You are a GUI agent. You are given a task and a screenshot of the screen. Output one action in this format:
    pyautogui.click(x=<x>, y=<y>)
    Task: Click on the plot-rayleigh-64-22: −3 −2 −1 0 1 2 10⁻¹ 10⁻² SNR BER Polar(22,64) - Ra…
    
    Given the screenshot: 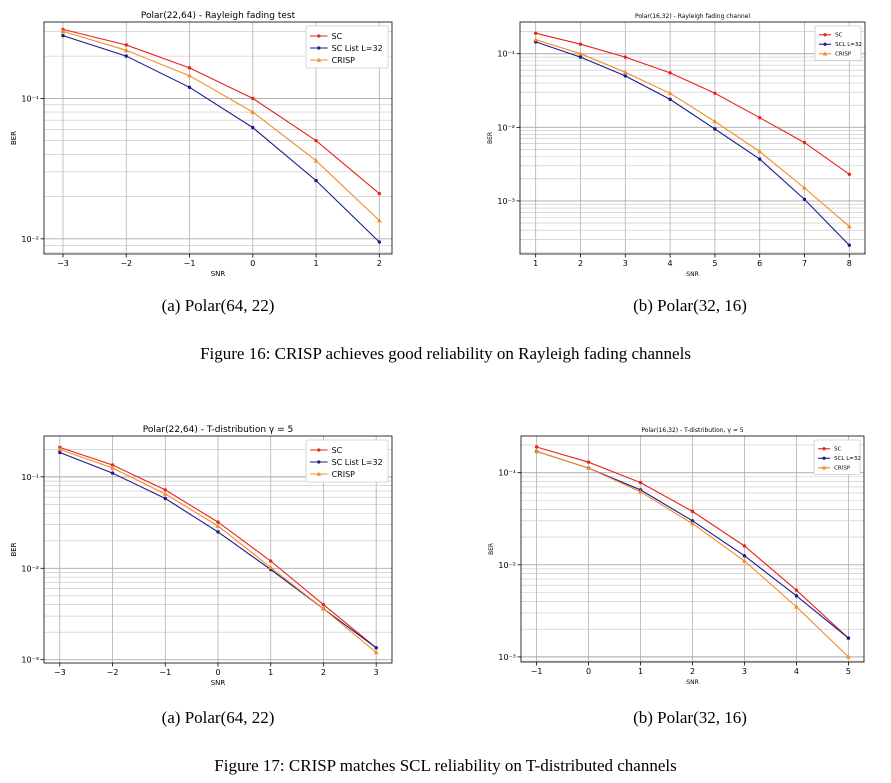 What is the action you would take?
    pyautogui.click(x=201, y=144)
    